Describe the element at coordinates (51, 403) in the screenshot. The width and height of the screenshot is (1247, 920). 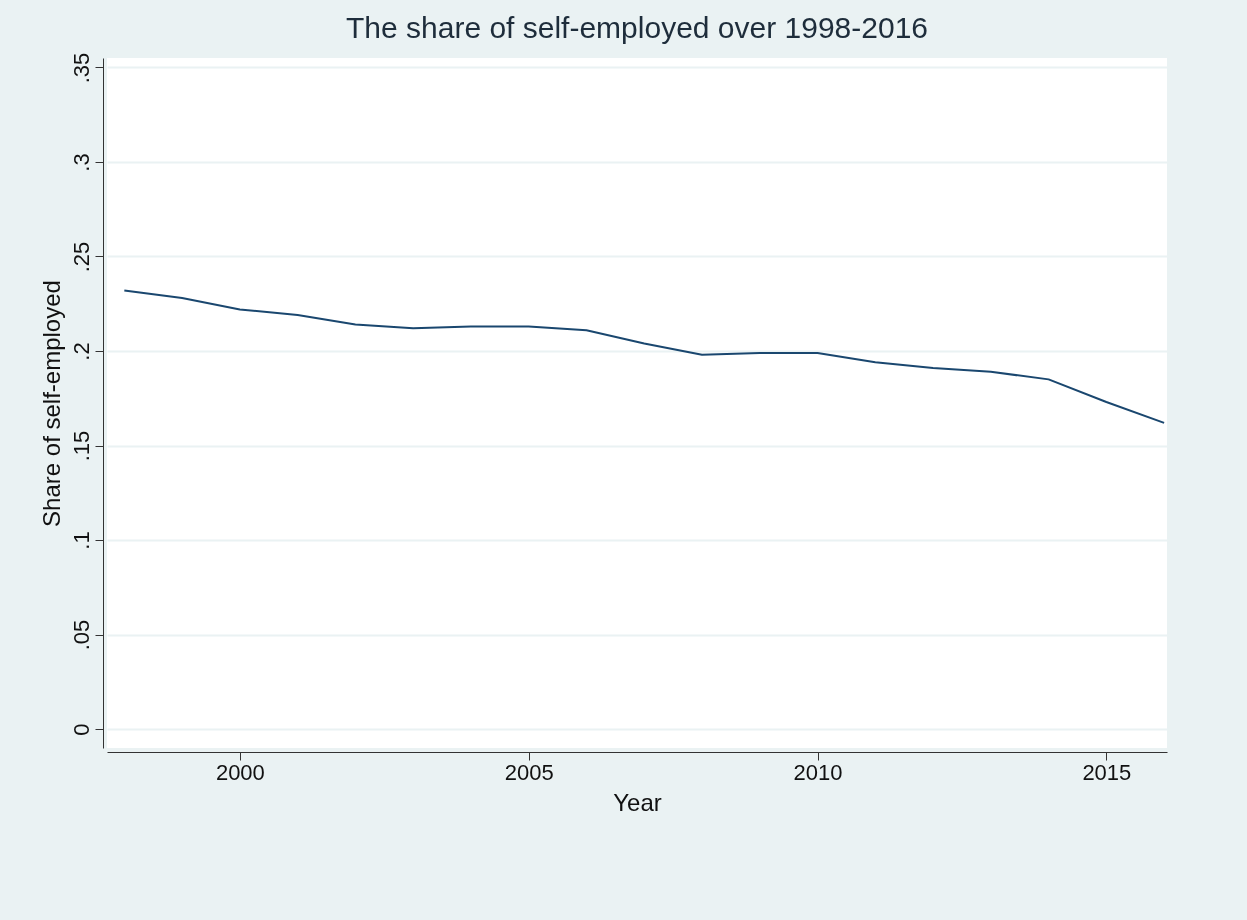
I see `y-axis-title: Share of self-employed` at that location.